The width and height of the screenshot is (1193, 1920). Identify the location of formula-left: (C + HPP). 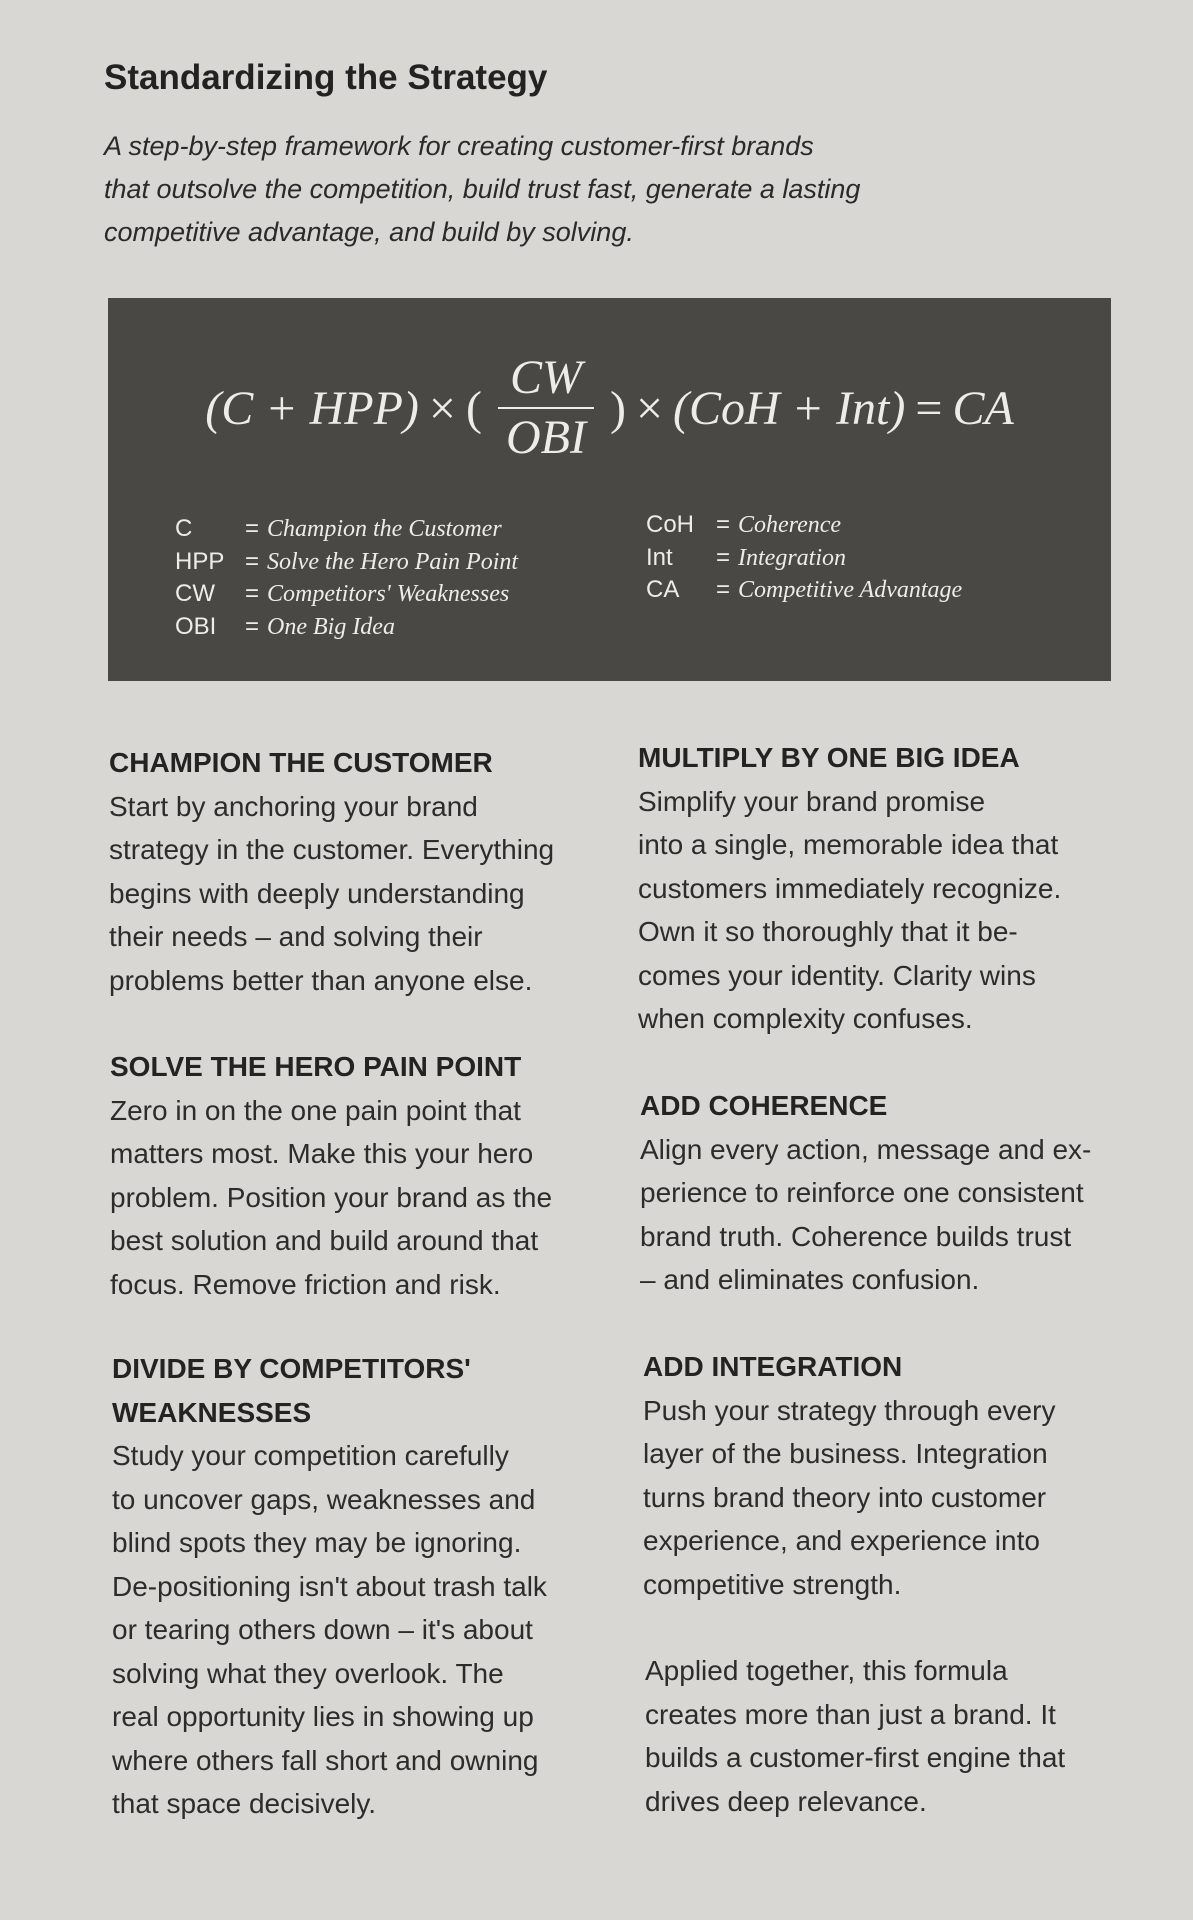
(312, 408).